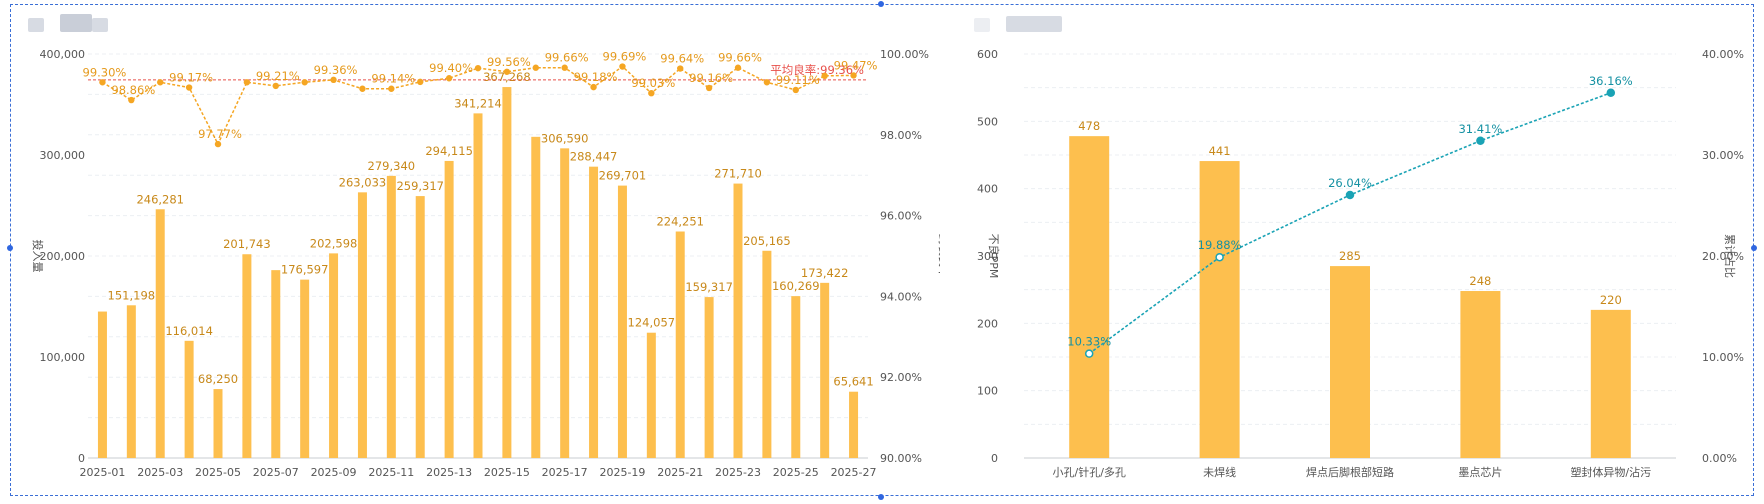 The image size is (1764, 504). Describe the element at coordinates (901, 135) in the screenshot. I see `y2-tick-label: 98.00%` at that location.